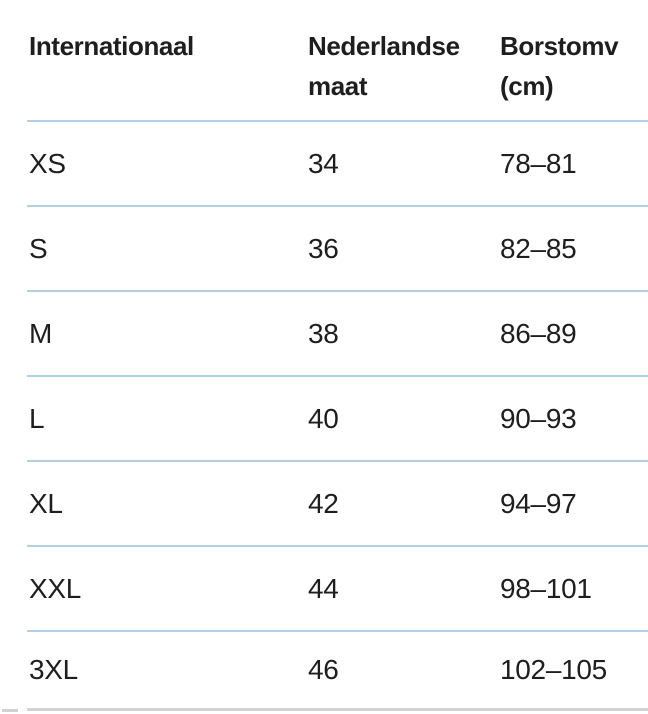  Describe the element at coordinates (47, 163) in the screenshot. I see `cell-international-size: XS` at that location.